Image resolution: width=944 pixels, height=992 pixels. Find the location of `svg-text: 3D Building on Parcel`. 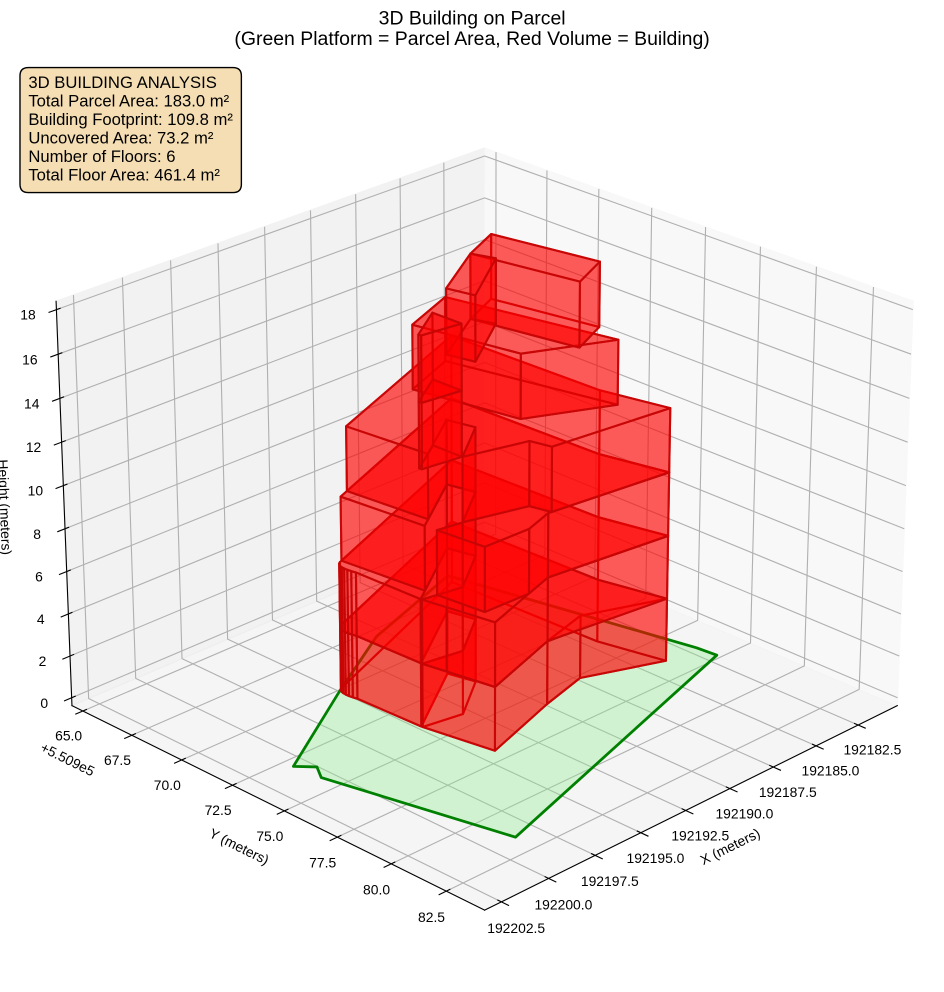

svg-text: 3D Building on Parcel is located at coordinates (472, 18).